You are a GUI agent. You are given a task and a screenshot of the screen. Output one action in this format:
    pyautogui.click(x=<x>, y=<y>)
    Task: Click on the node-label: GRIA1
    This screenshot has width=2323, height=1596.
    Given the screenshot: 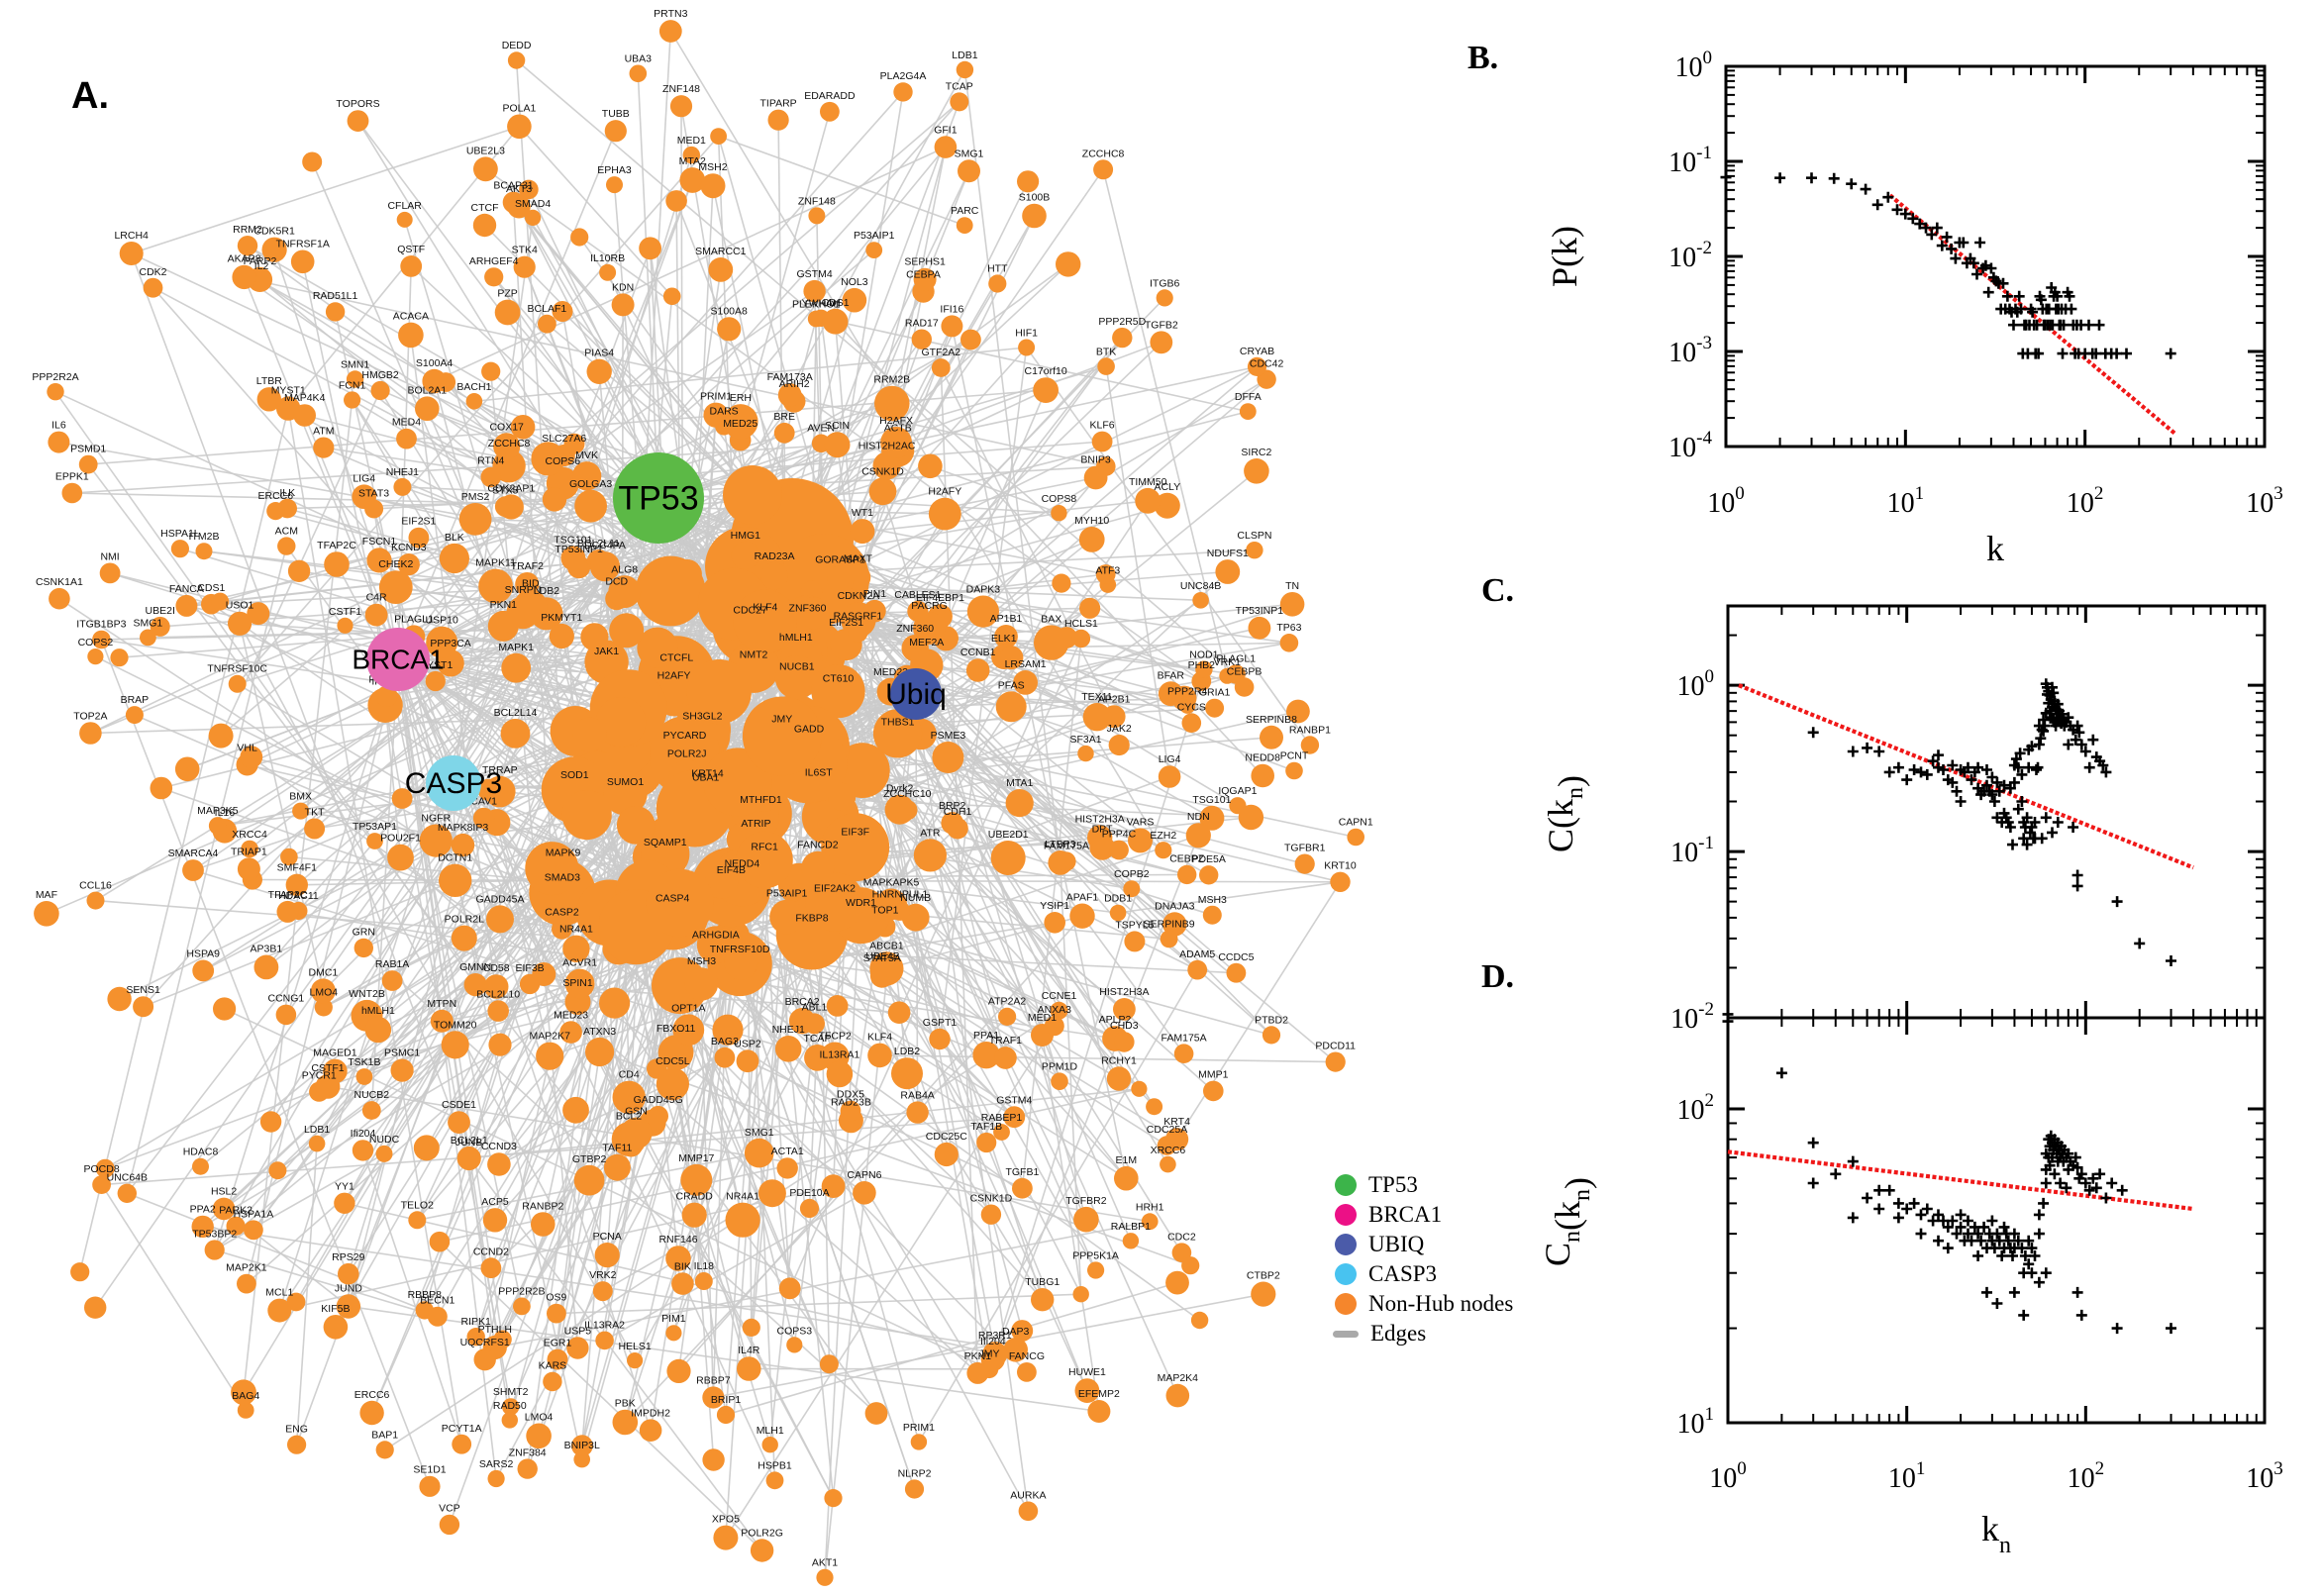 What is the action you would take?
    pyautogui.click(x=1215, y=693)
    